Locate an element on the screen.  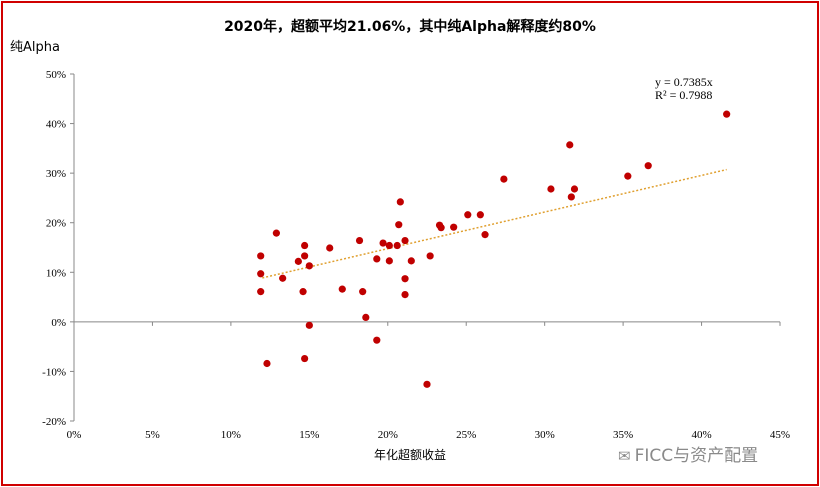
x-axis-label: 年化超额收益 is located at coordinates (409, 455).